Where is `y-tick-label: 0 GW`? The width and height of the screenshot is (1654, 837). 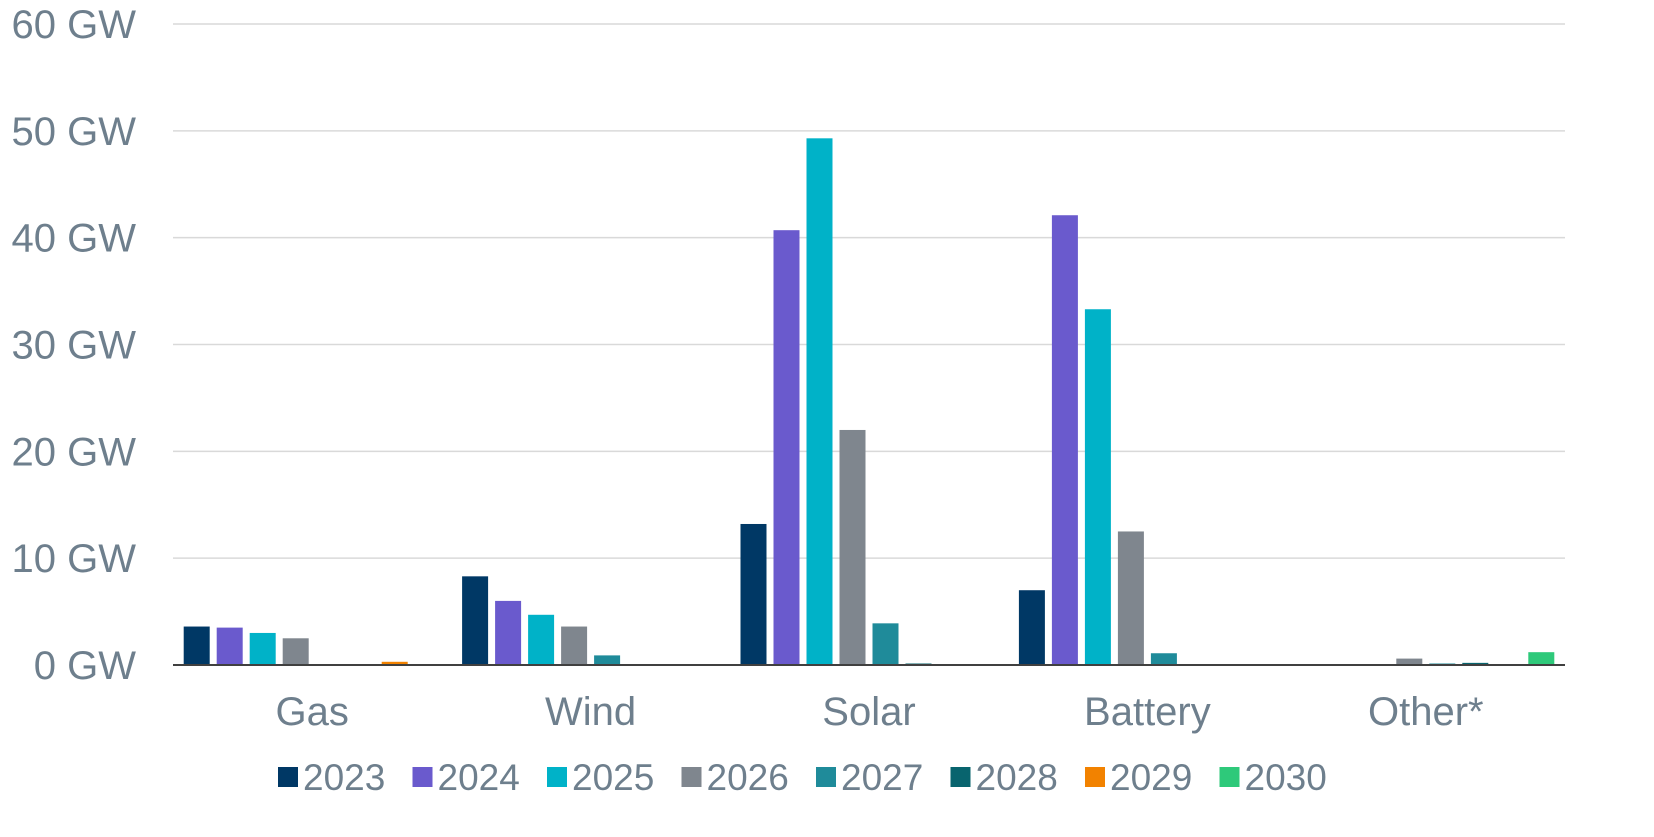
y-tick-label: 0 GW is located at coordinates (85, 666).